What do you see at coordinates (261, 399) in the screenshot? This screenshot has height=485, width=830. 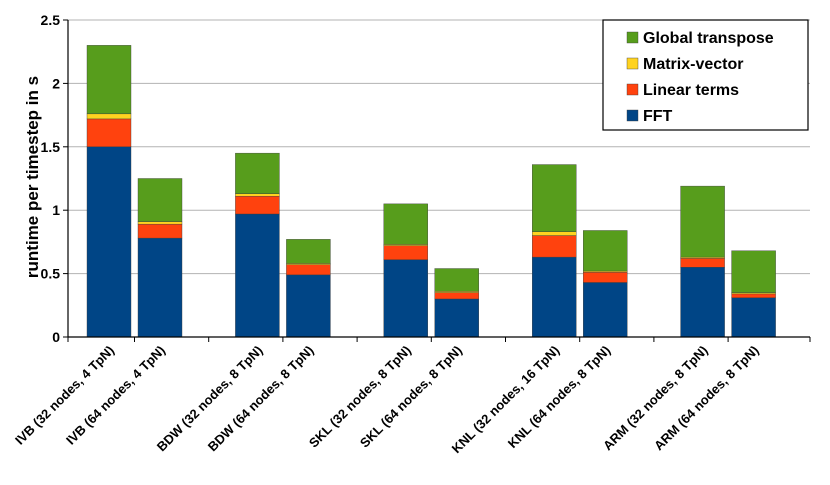 I see `x-category-label: BDW (64 nodes, 8 TpN)` at bounding box center [261, 399].